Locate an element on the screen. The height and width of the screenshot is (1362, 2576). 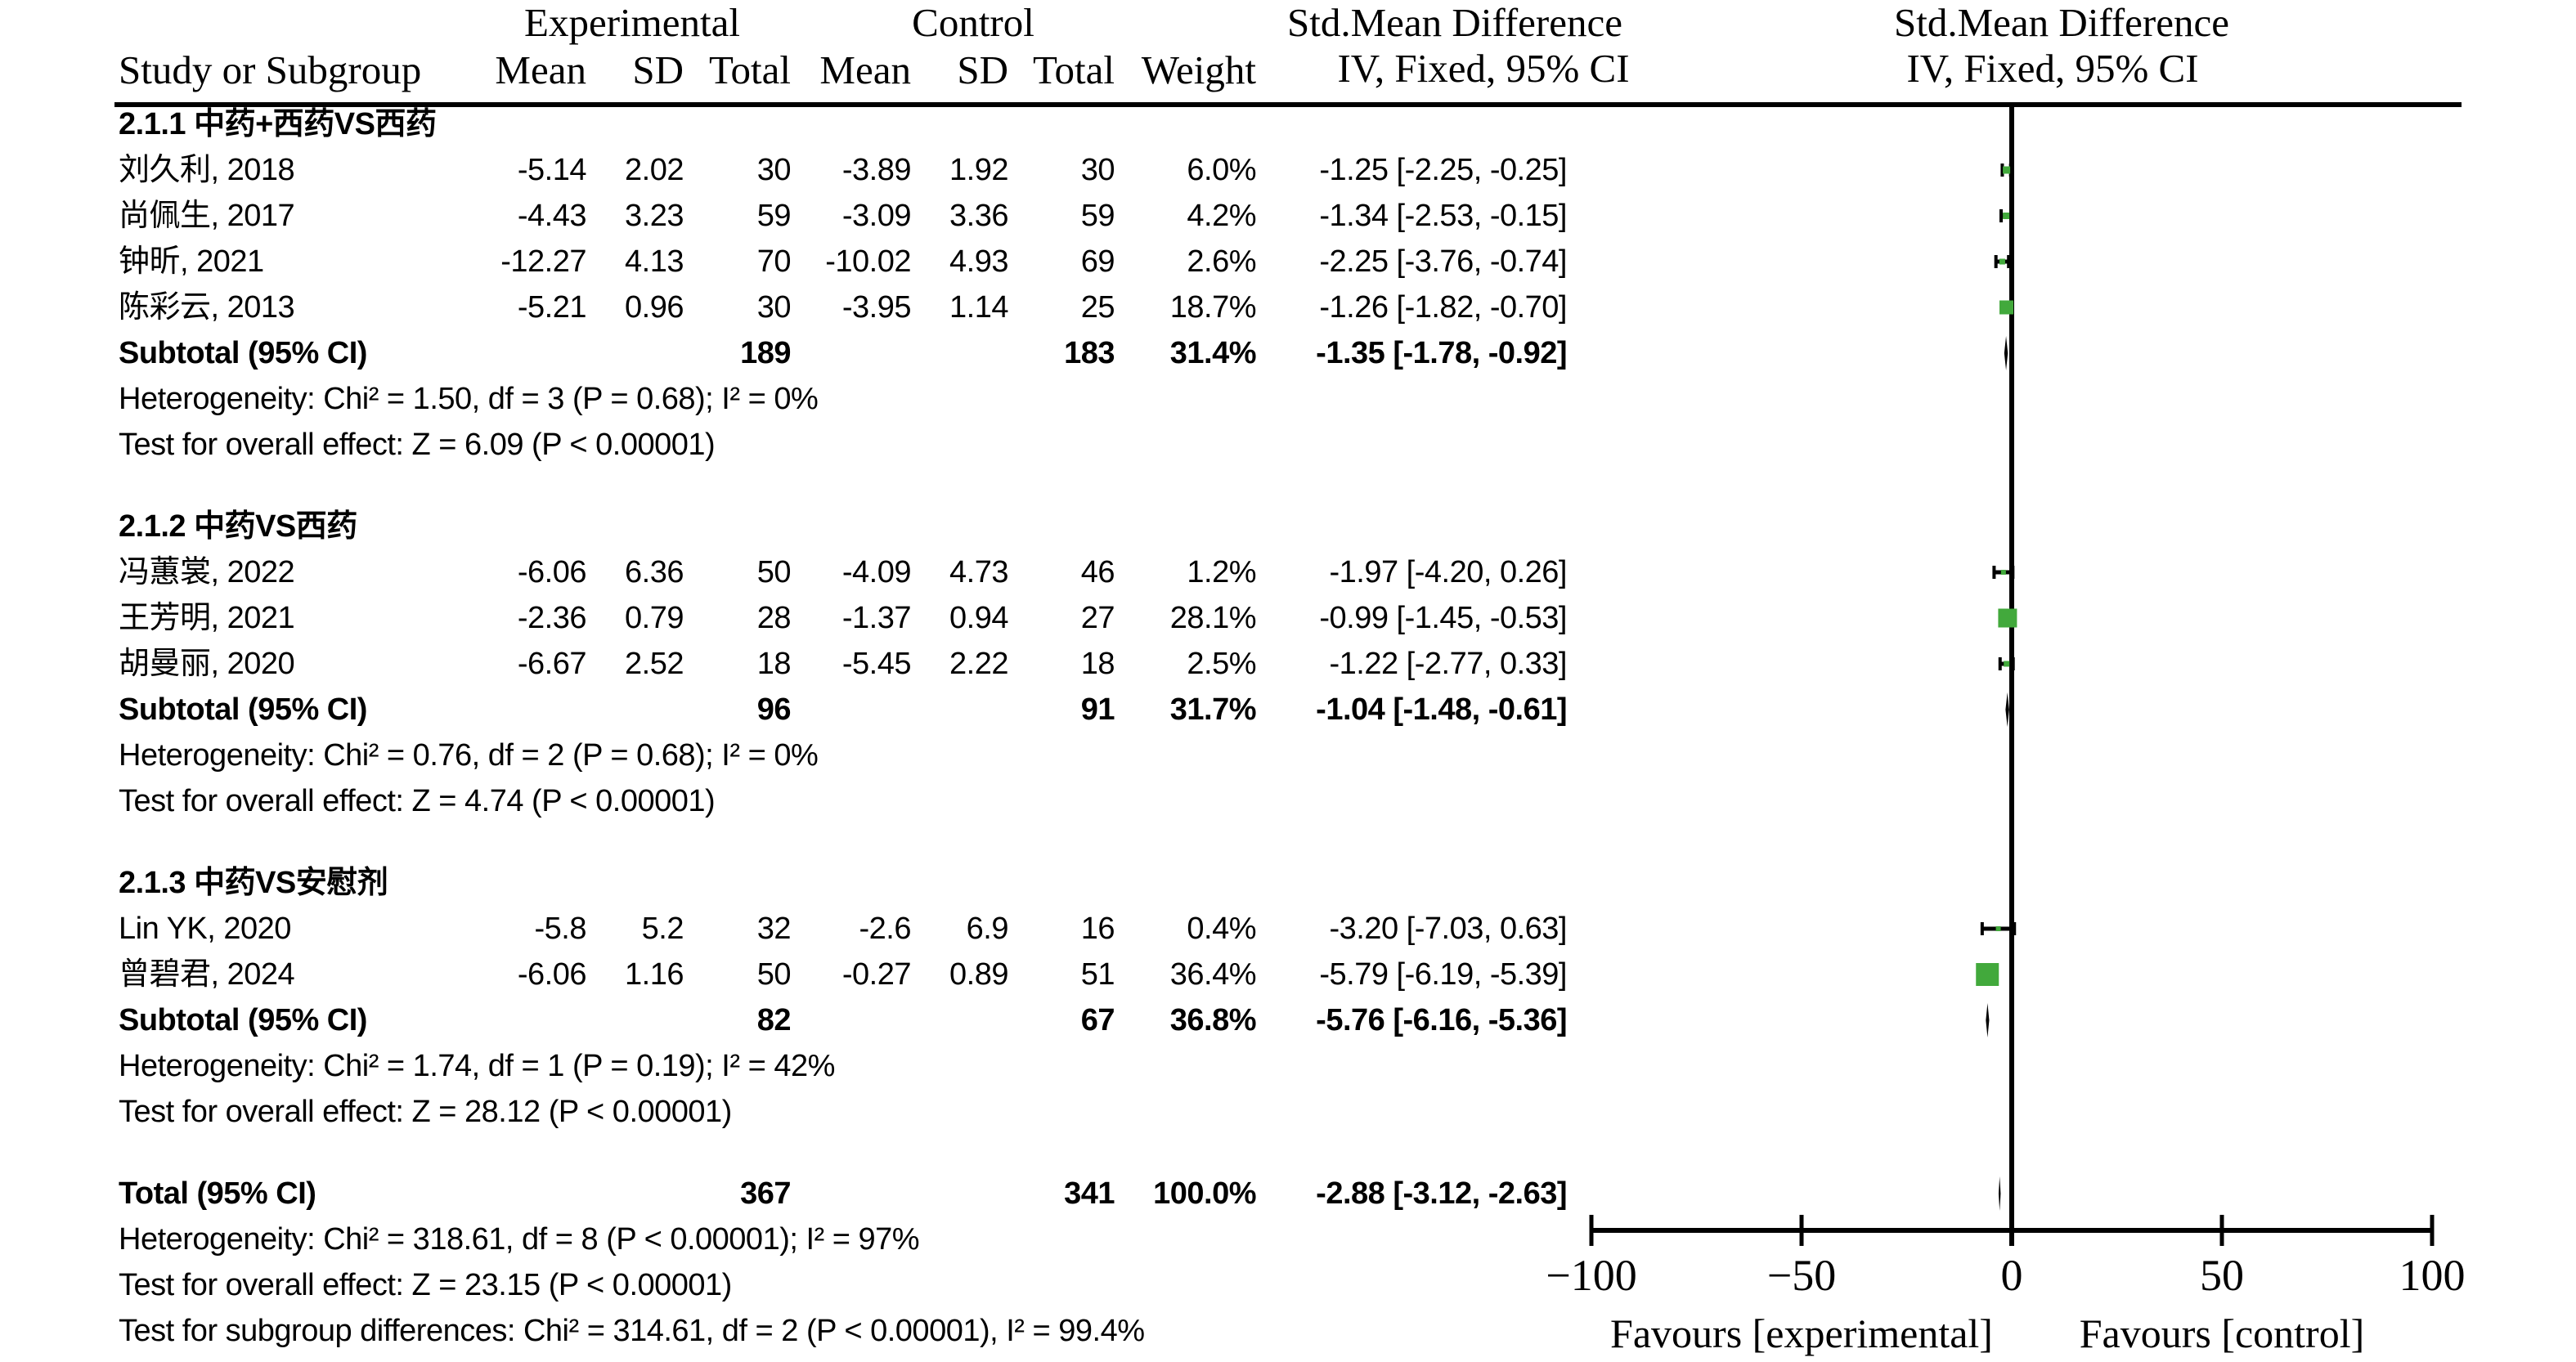
smd-ci-text: -1.26 [-1.82, -0.70] is located at coordinates (1443, 307).